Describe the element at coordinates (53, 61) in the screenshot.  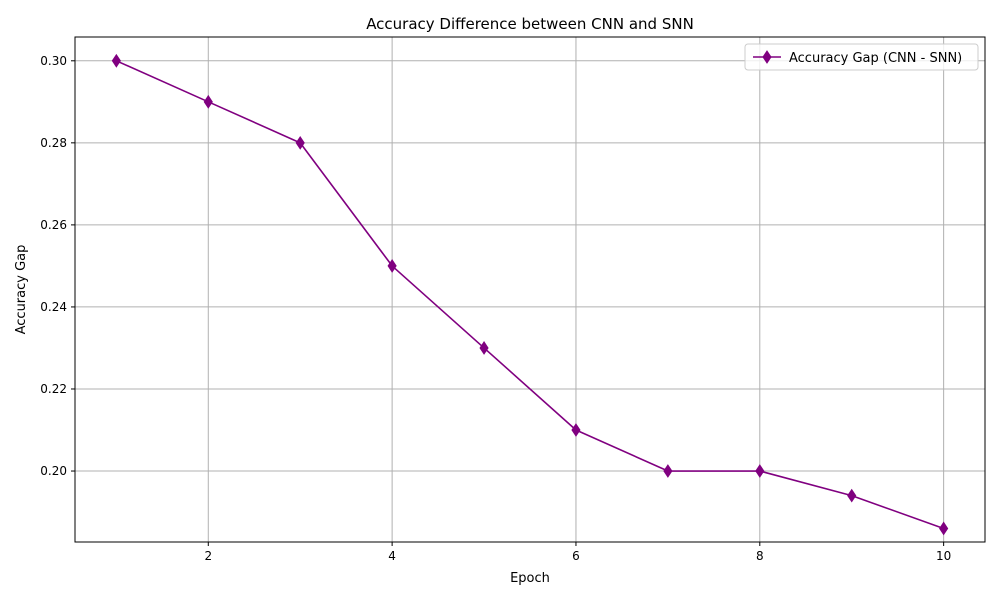
I see `y-tick-label: 0.30` at that location.